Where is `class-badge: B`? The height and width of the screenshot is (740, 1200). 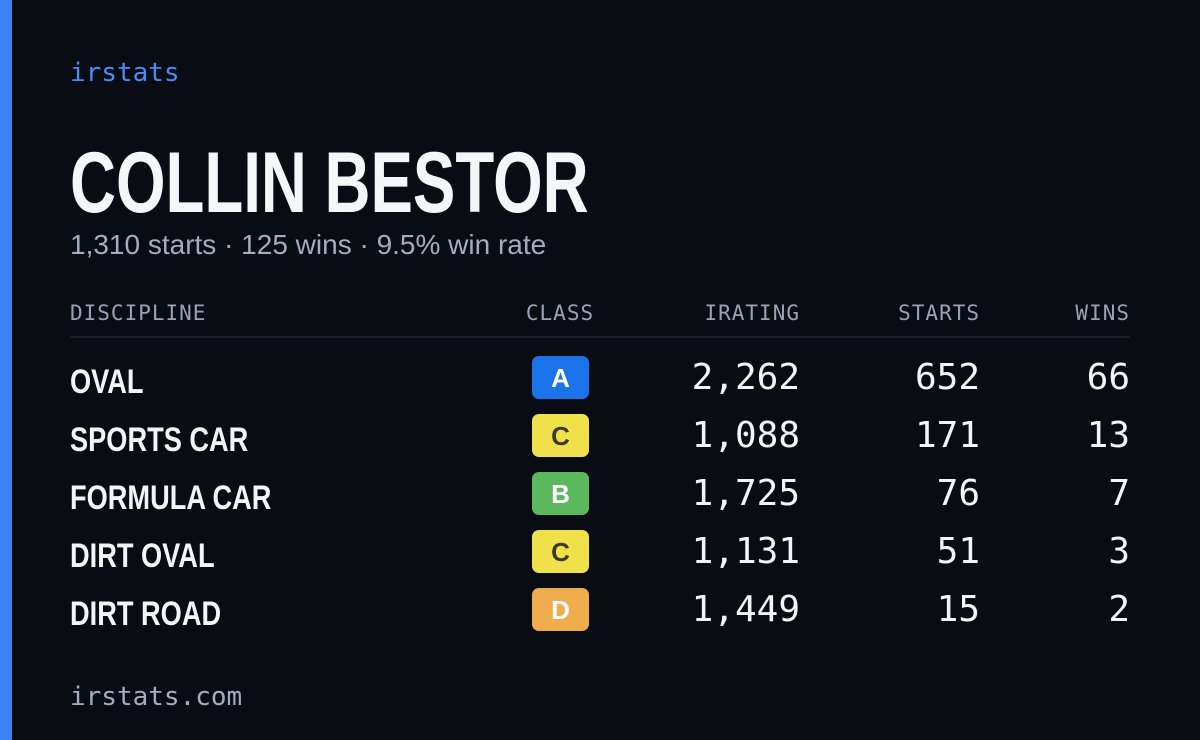 class-badge: B is located at coordinates (560, 493).